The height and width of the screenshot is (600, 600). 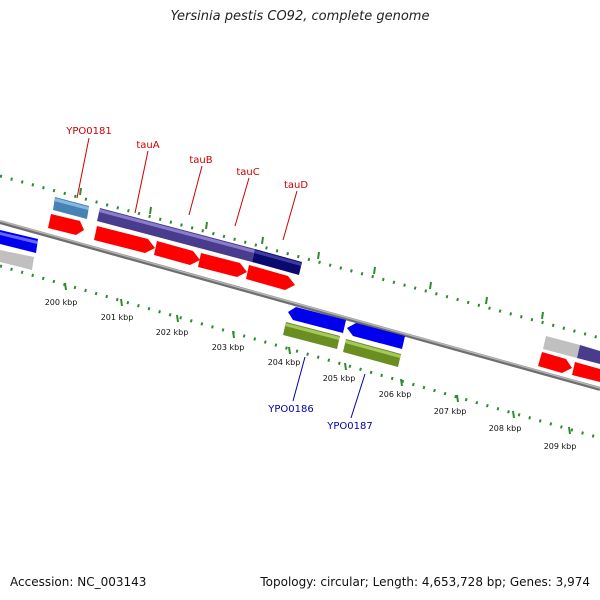 I want to click on cds-reverse-arrows, so click(x=346, y=328).